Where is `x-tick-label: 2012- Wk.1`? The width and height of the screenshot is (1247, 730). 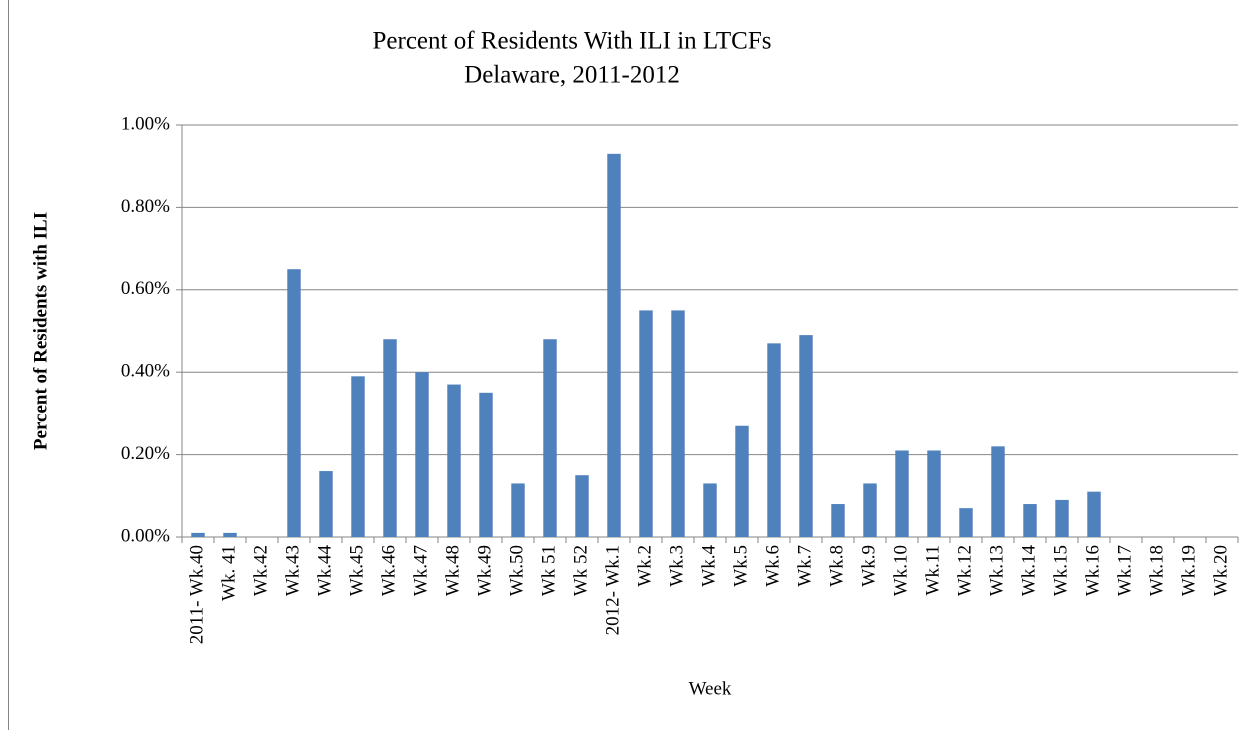 x-tick-label: 2012- Wk.1 is located at coordinates (612, 590).